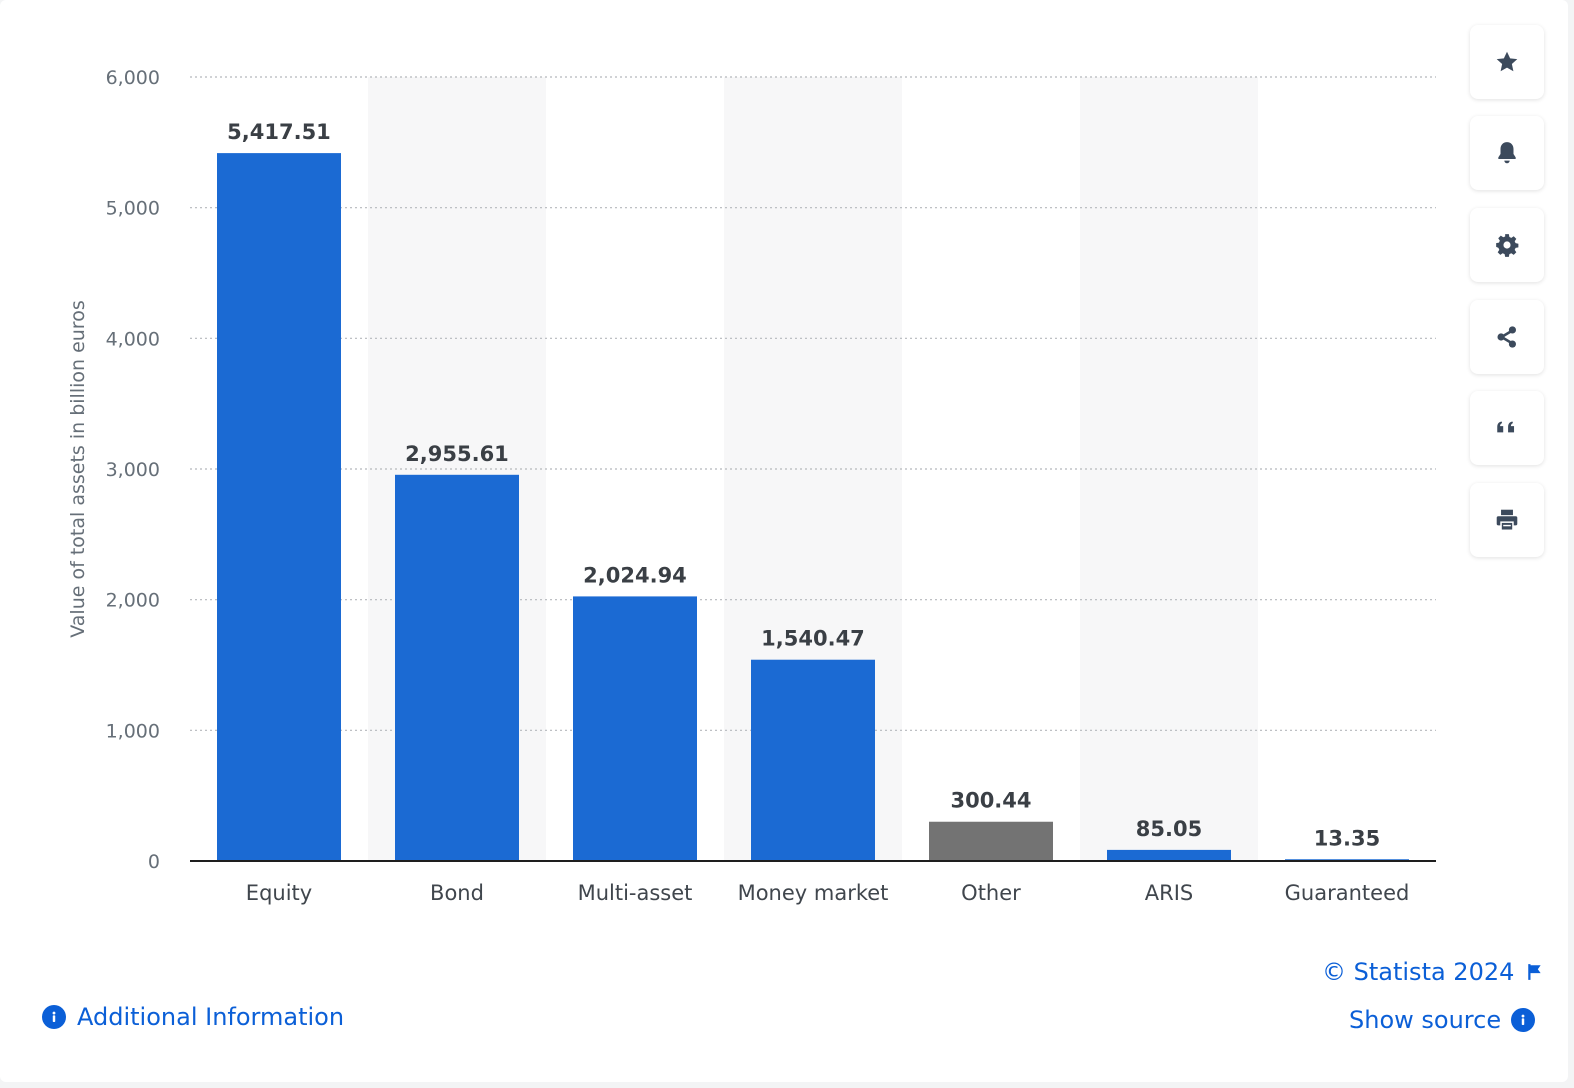 This screenshot has height=1088, width=1574. Describe the element at coordinates (813, 639) in the screenshot. I see `value-label: 1,540.47` at that location.